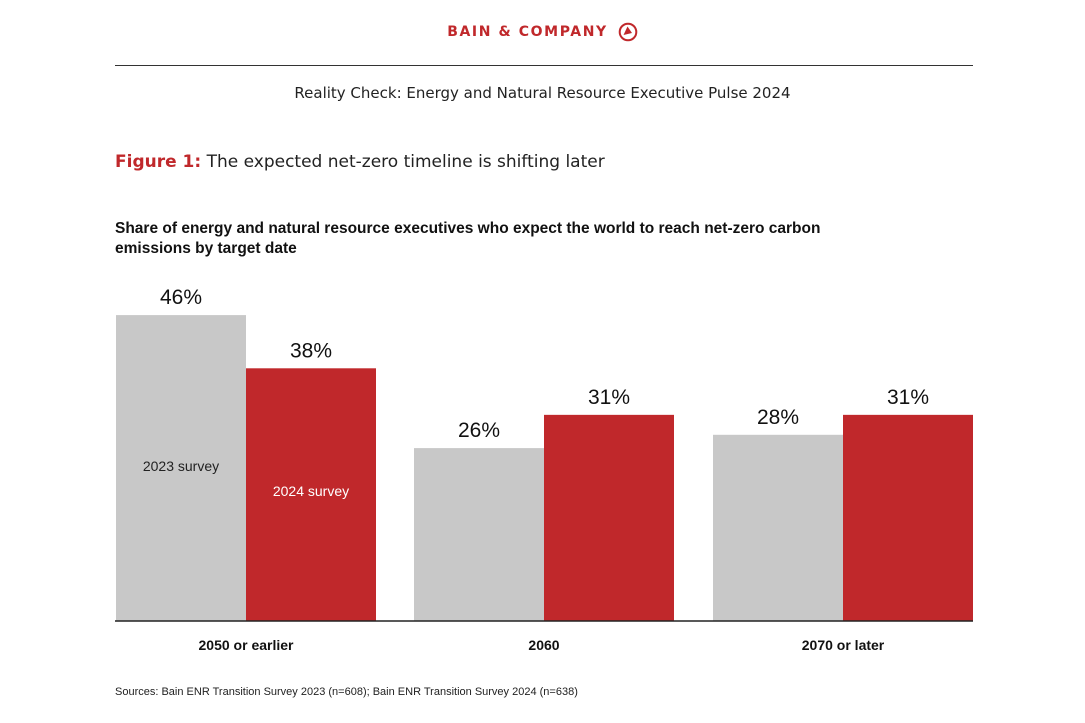  I want to click on brand-header: BAIN & COMPANY, so click(542, 32).